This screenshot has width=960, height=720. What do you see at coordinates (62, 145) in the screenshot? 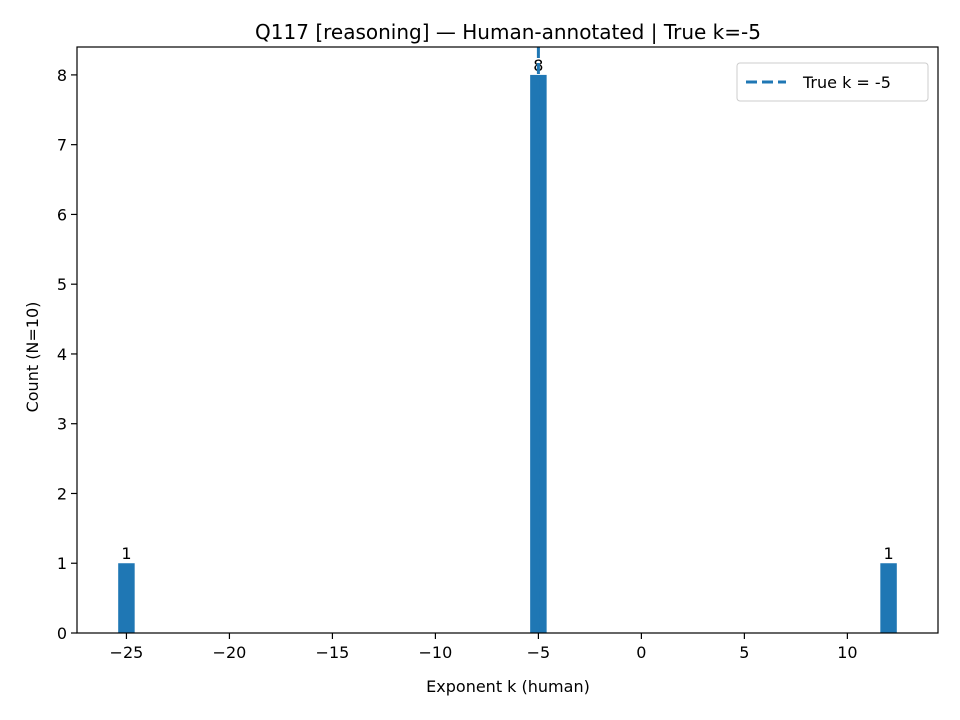
I see `y-tick-label: 7` at bounding box center [62, 145].